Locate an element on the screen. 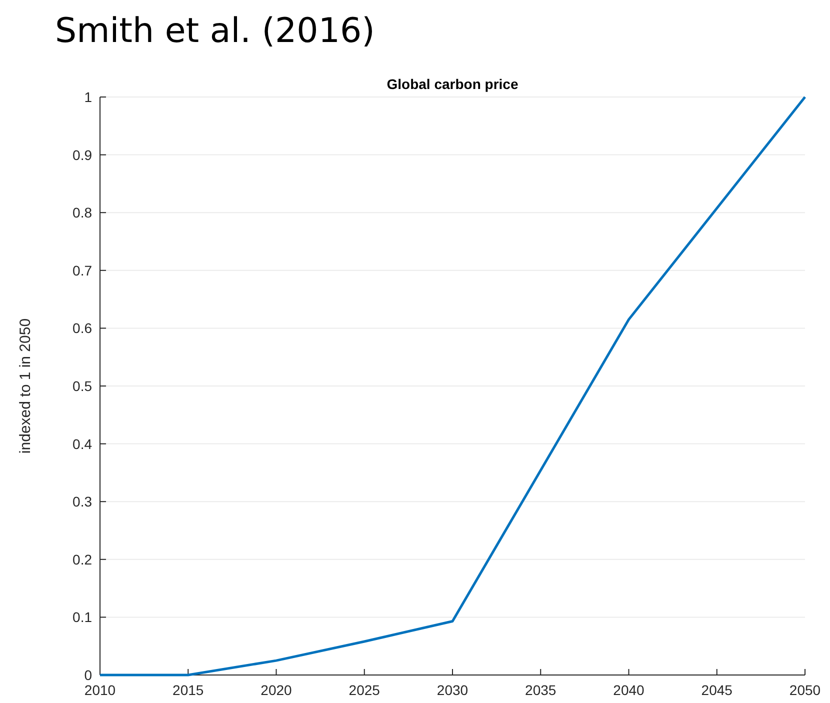  y-tick-label: 0.9 is located at coordinates (82, 154).